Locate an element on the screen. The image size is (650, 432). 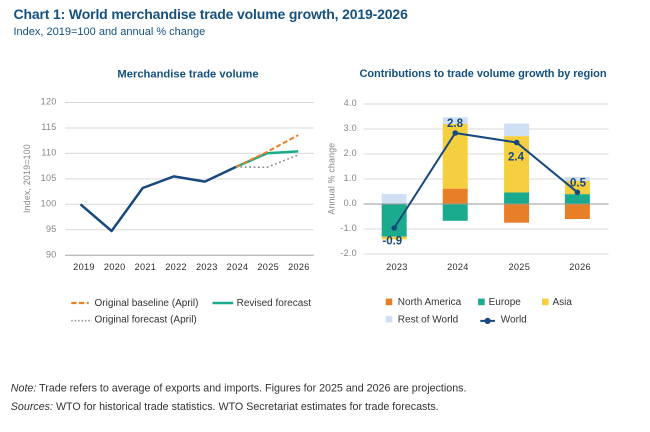
svg-text: 2.4 is located at coordinates (516, 158).